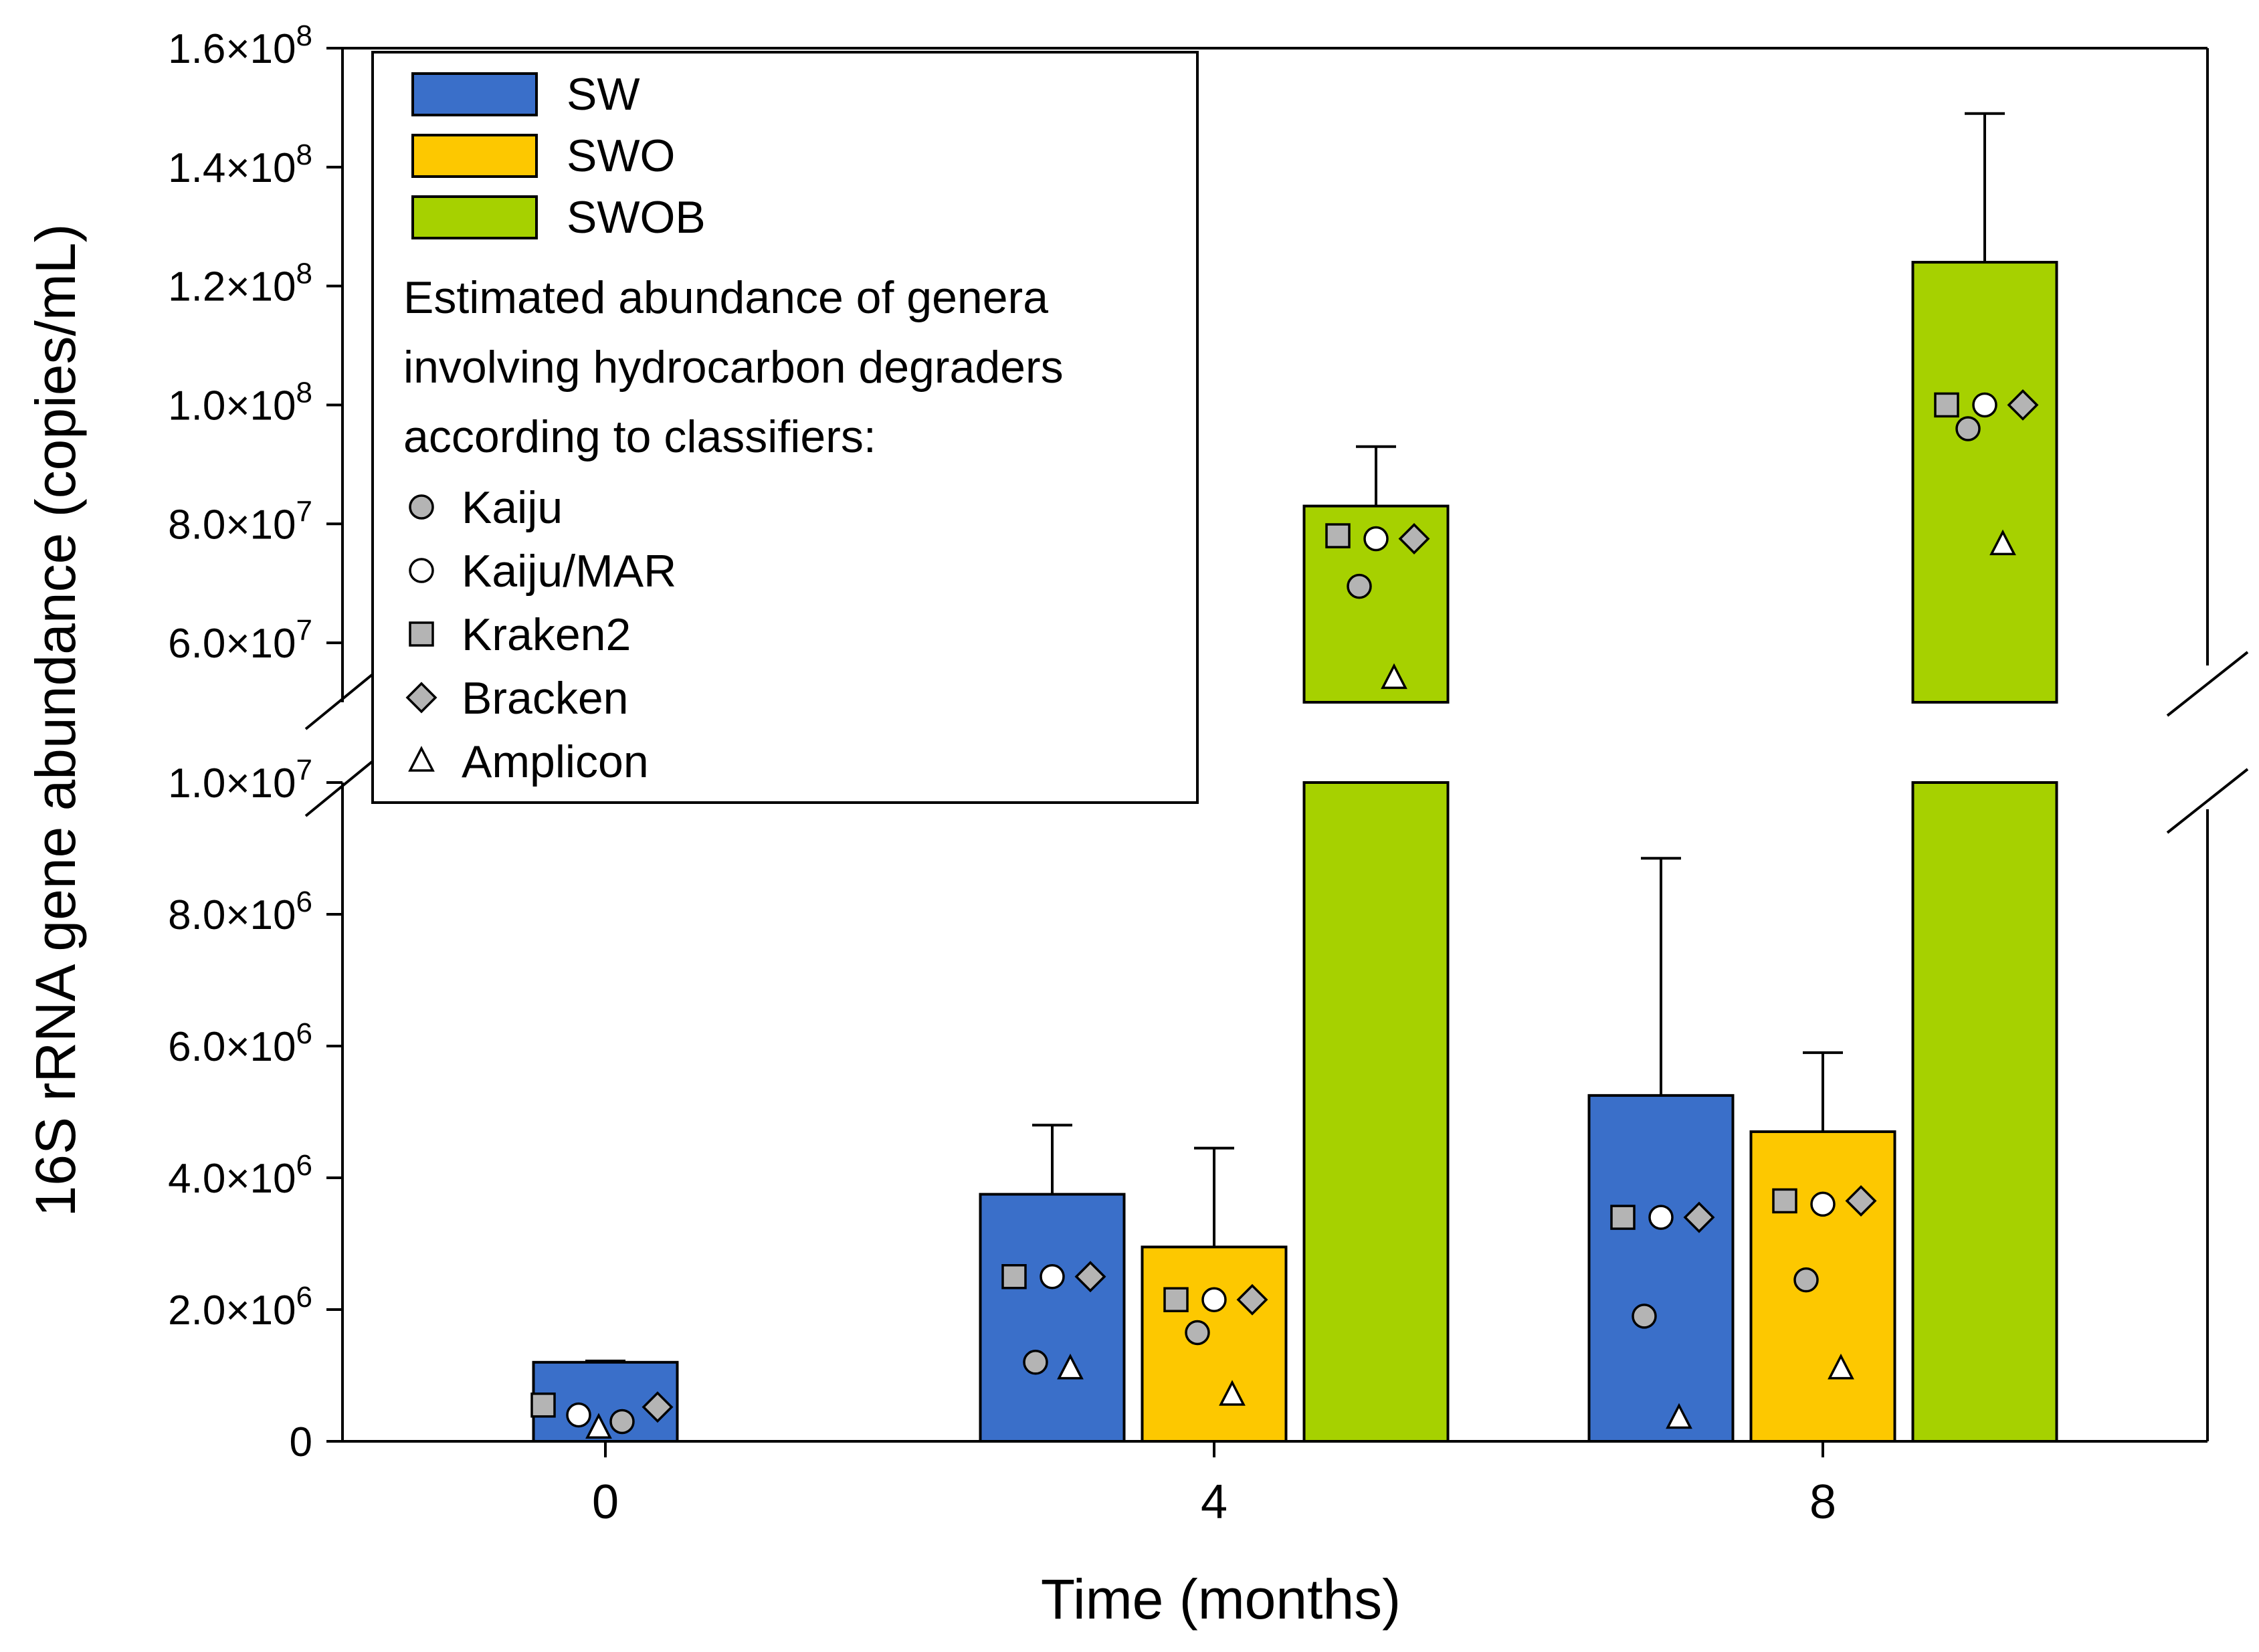 The image size is (2259, 1652). Describe the element at coordinates (733, 367) in the screenshot. I see `legend-note-line: involving hydrocarbon degraders` at that location.